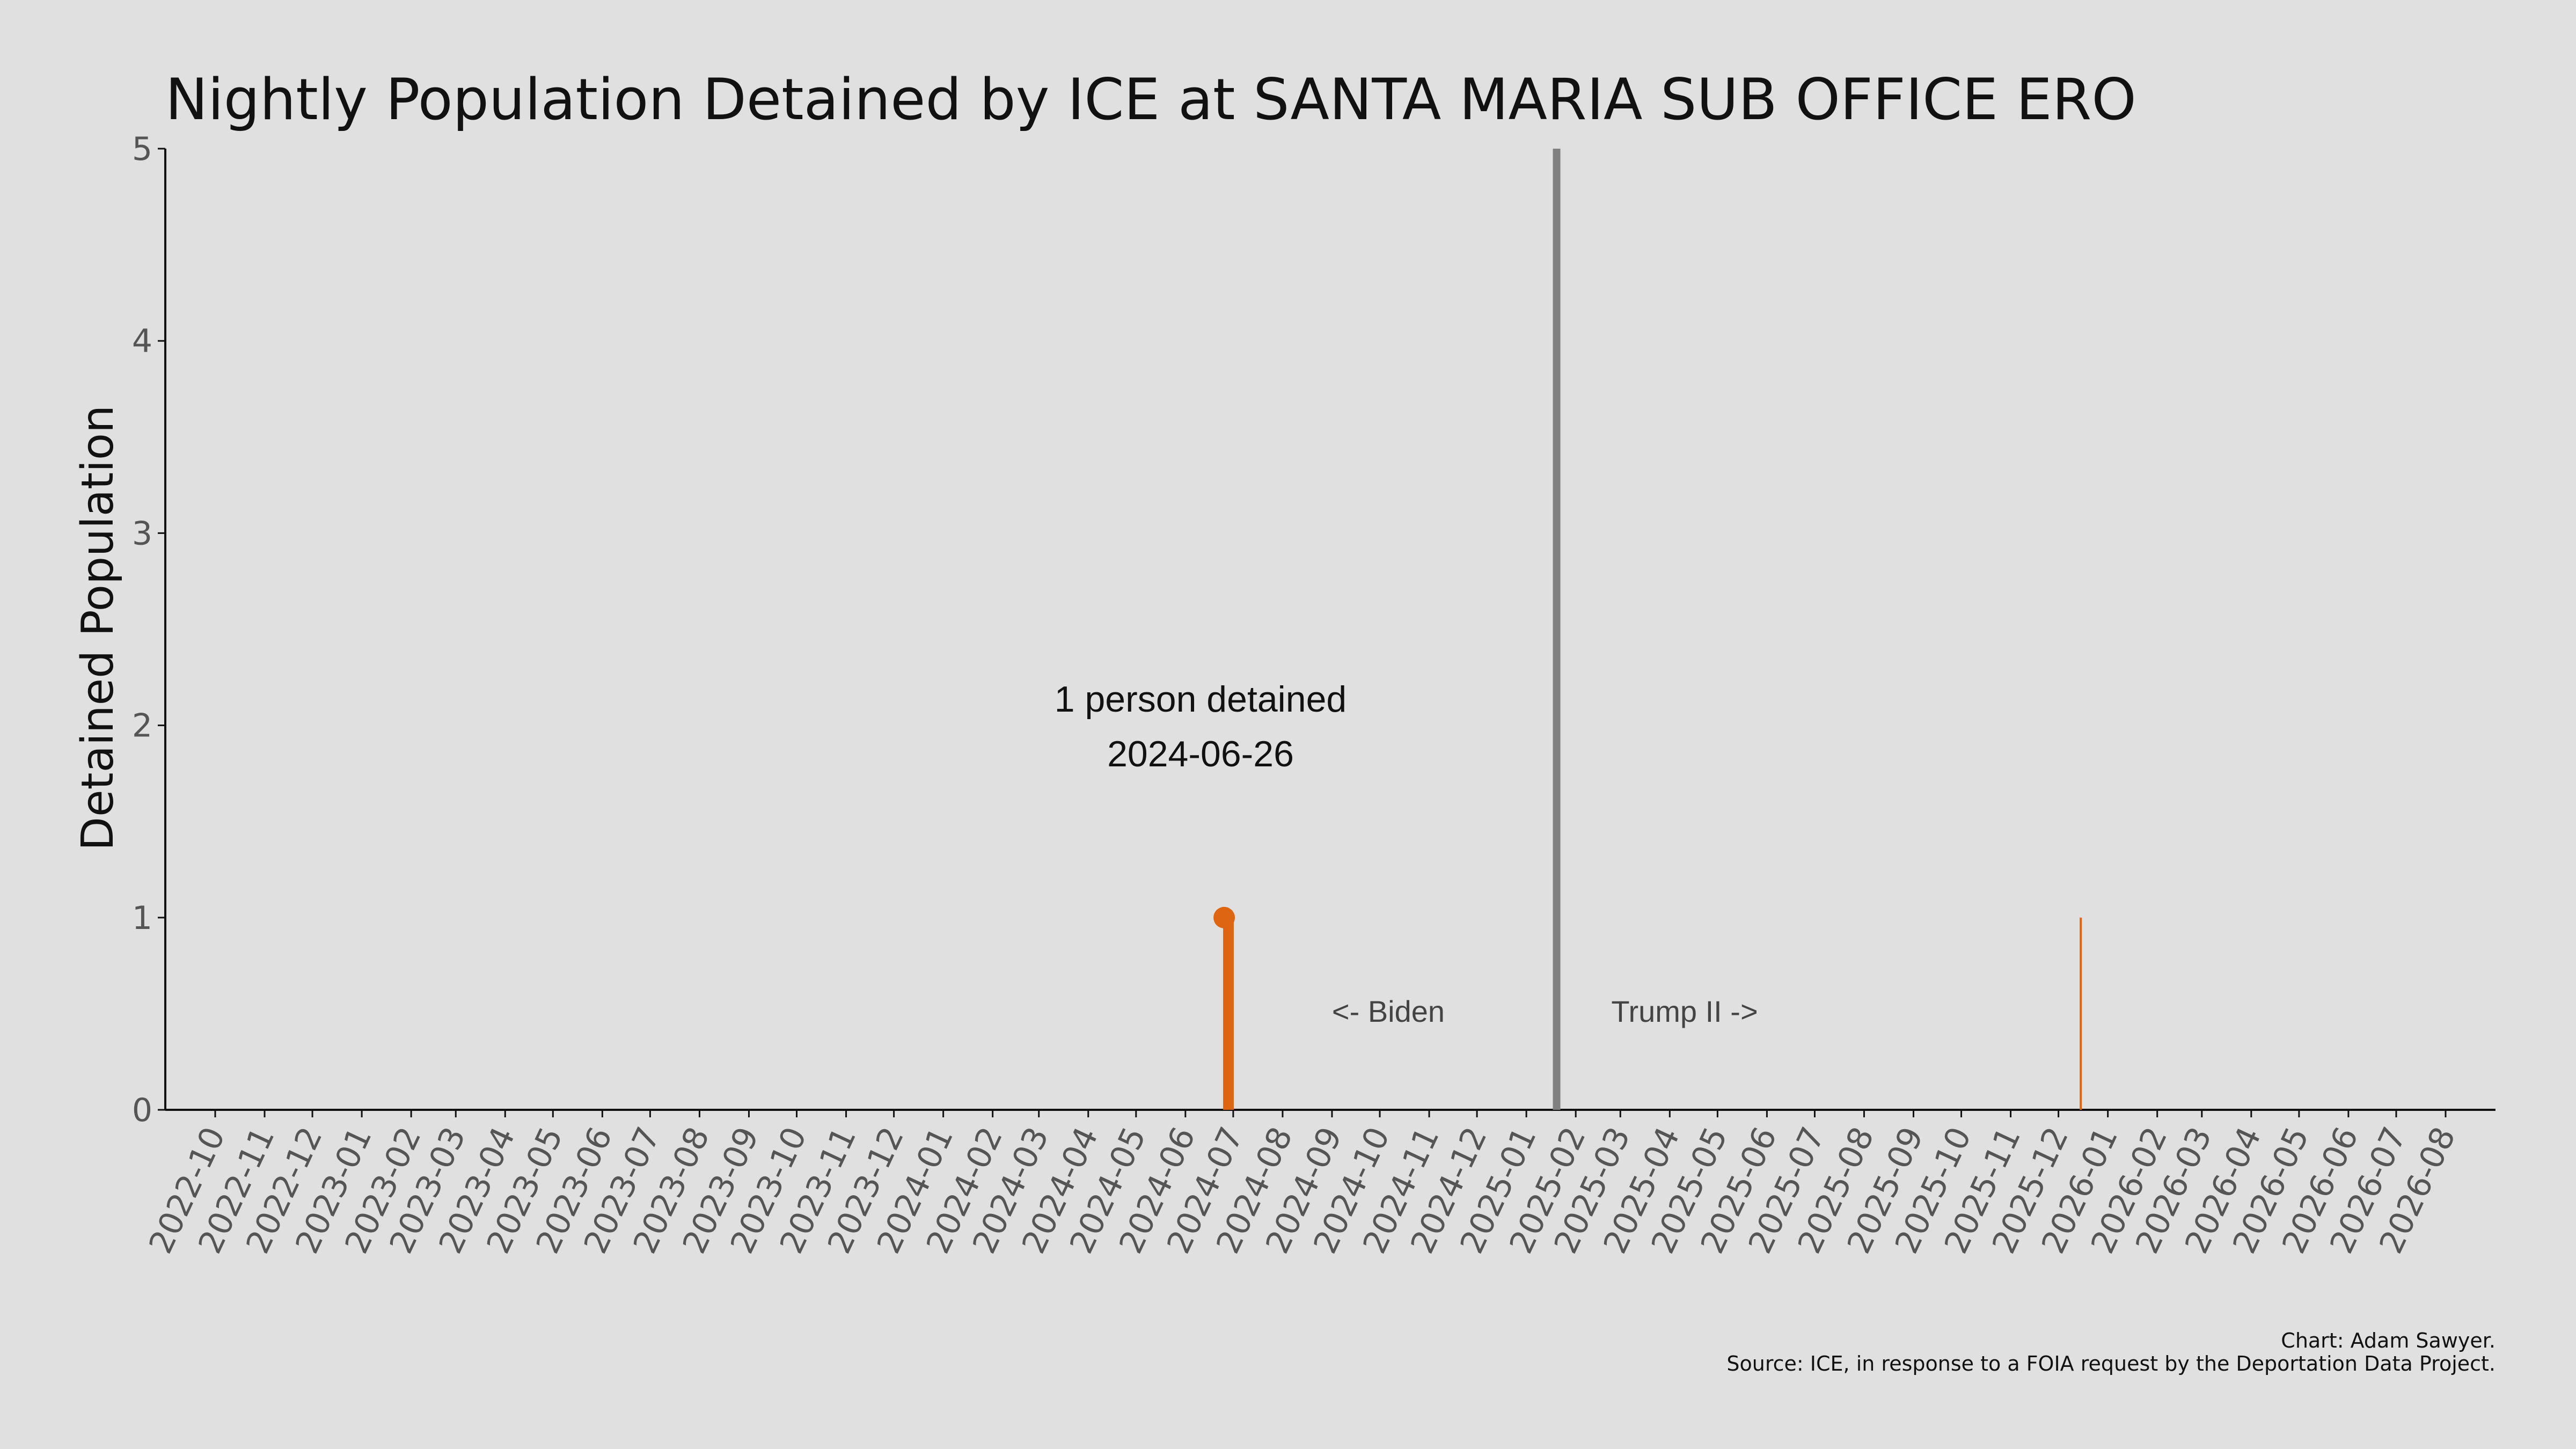 The width and height of the screenshot is (2576, 1449). Describe the element at coordinates (142, 149) in the screenshot. I see `y-tick-label: 5` at that location.